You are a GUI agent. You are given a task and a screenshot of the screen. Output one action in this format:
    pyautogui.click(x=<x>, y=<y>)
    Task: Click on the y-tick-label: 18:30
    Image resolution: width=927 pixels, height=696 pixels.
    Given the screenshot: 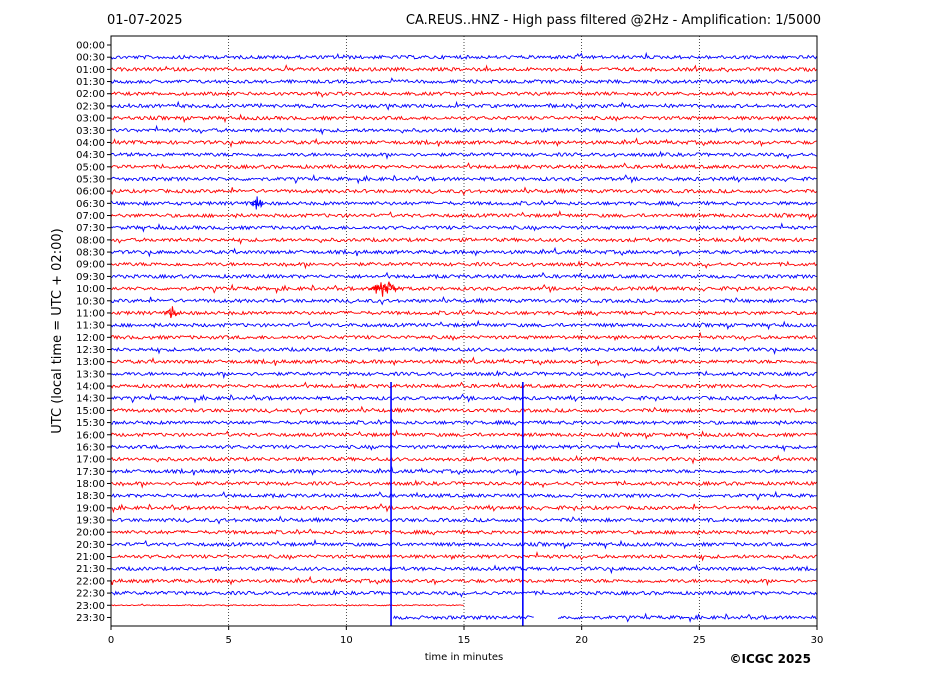 What is the action you would take?
    pyautogui.click(x=90, y=496)
    